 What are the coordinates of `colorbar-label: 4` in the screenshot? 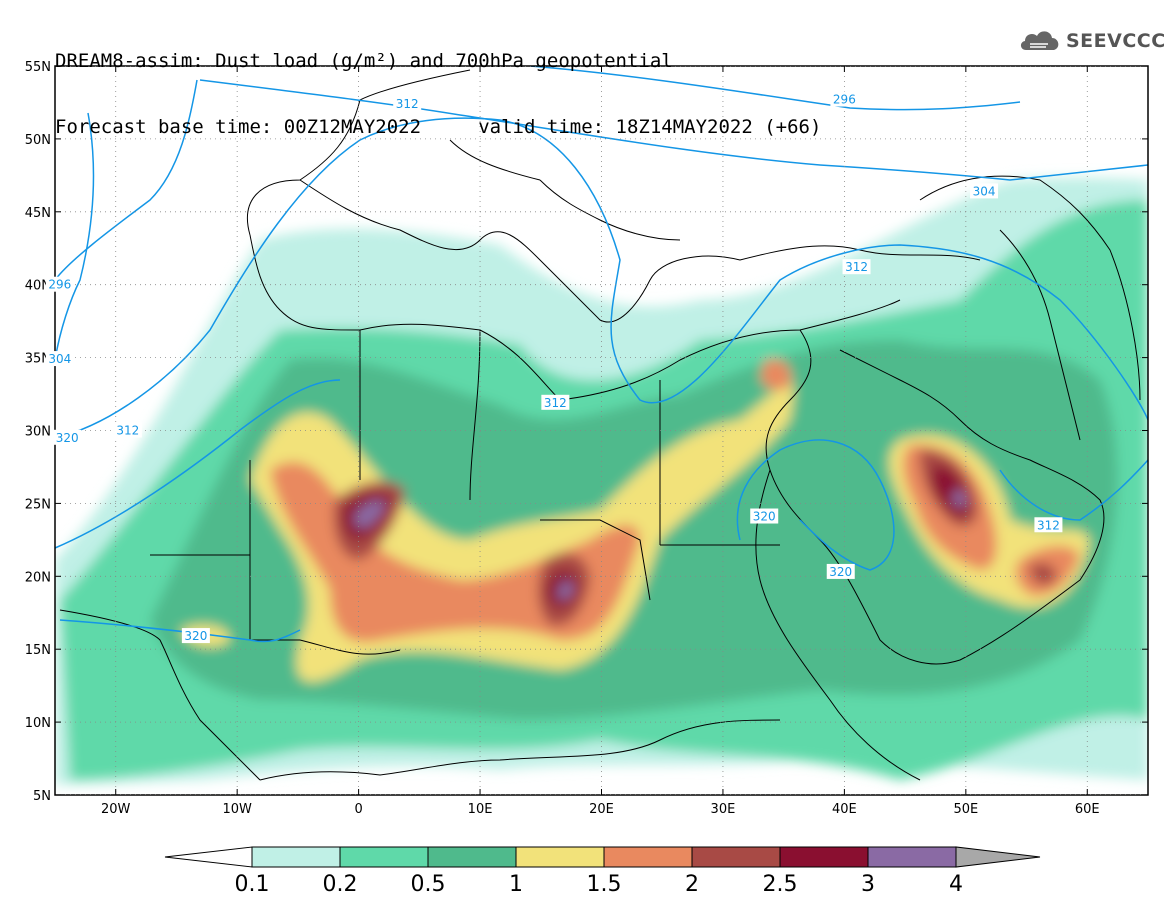 It's located at (956, 884).